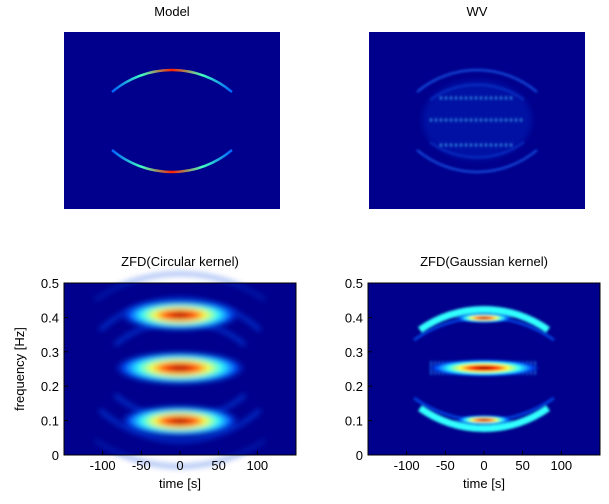 The image size is (609, 504). Describe the element at coordinates (172, 120) in the screenshot. I see `model-image` at that location.